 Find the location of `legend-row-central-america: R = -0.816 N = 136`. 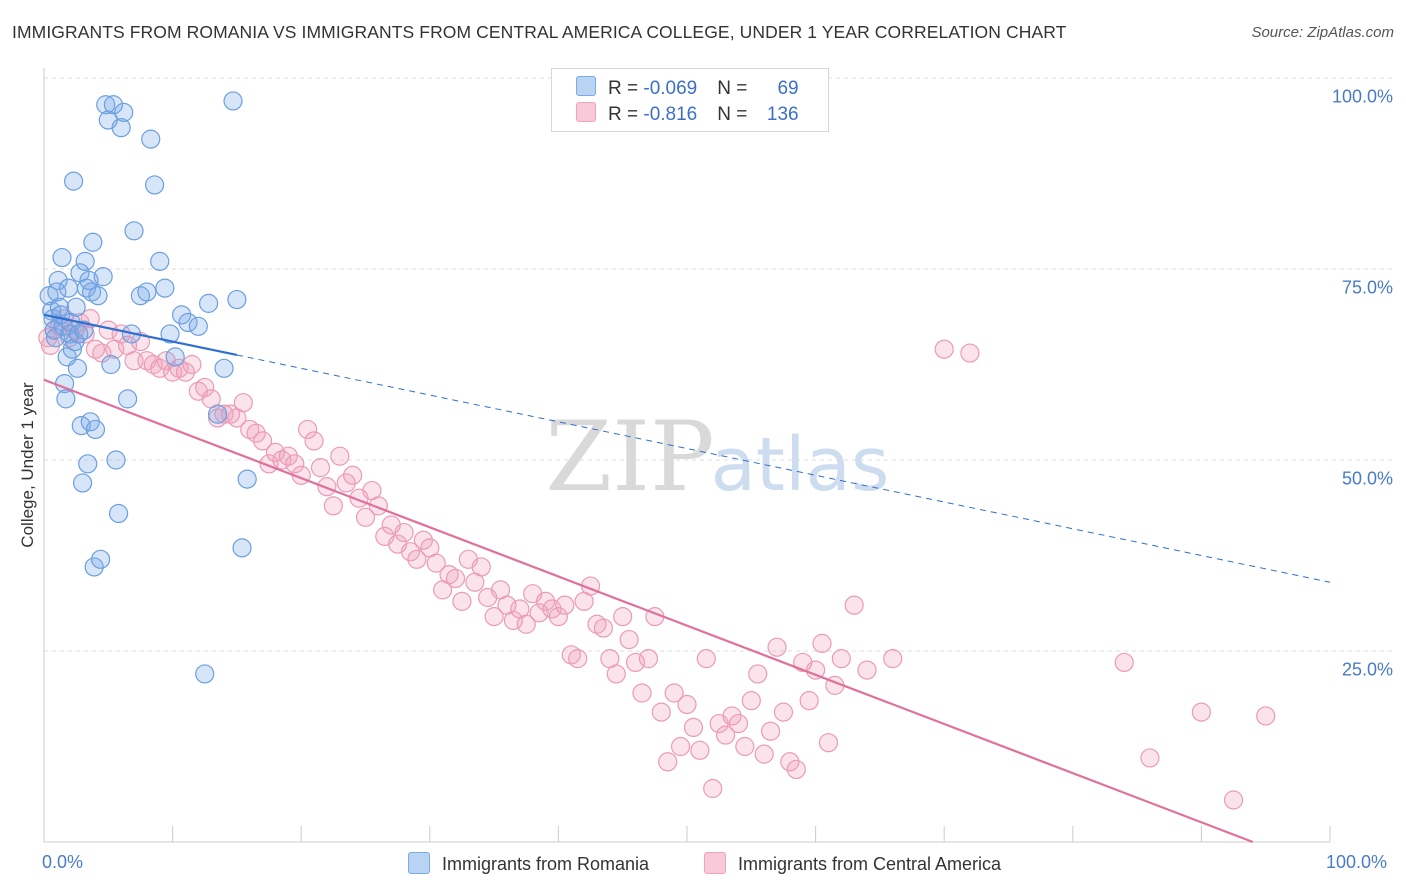

legend-row-central-america: R = -0.816 N = 136 is located at coordinates (687, 114).